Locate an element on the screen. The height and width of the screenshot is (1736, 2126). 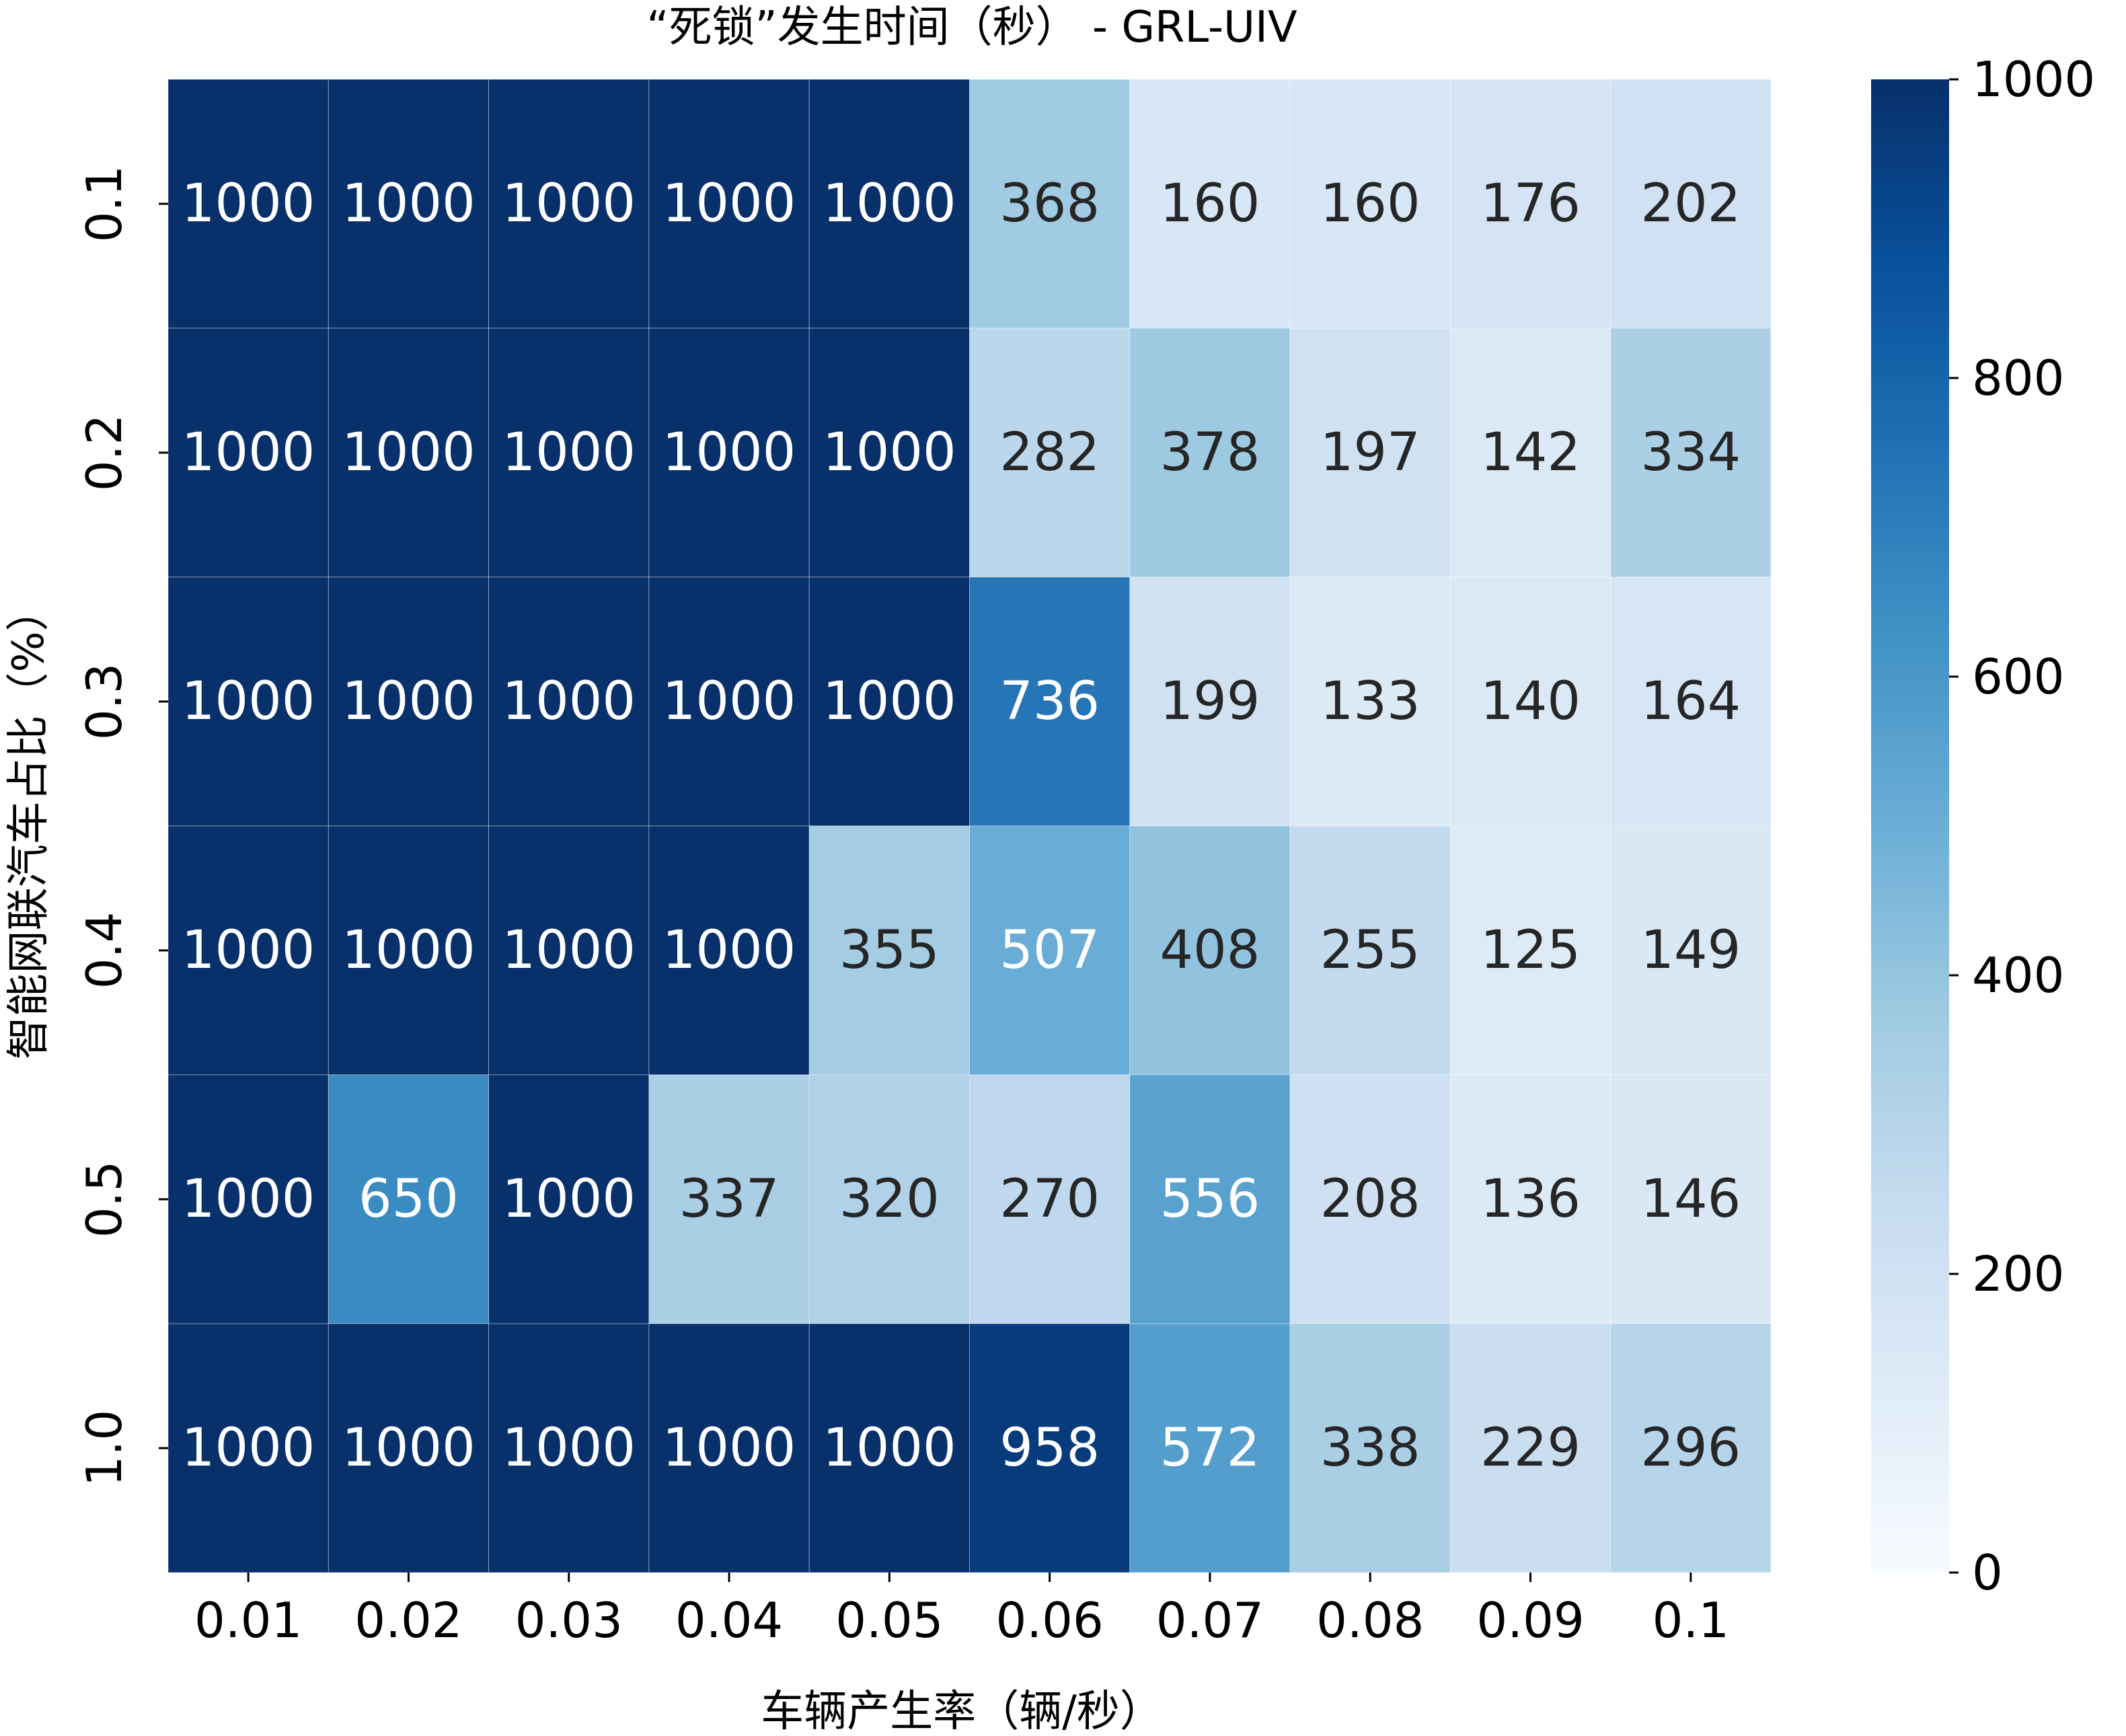
colorbar-tick-label: 200 is located at coordinates (2018, 1274).